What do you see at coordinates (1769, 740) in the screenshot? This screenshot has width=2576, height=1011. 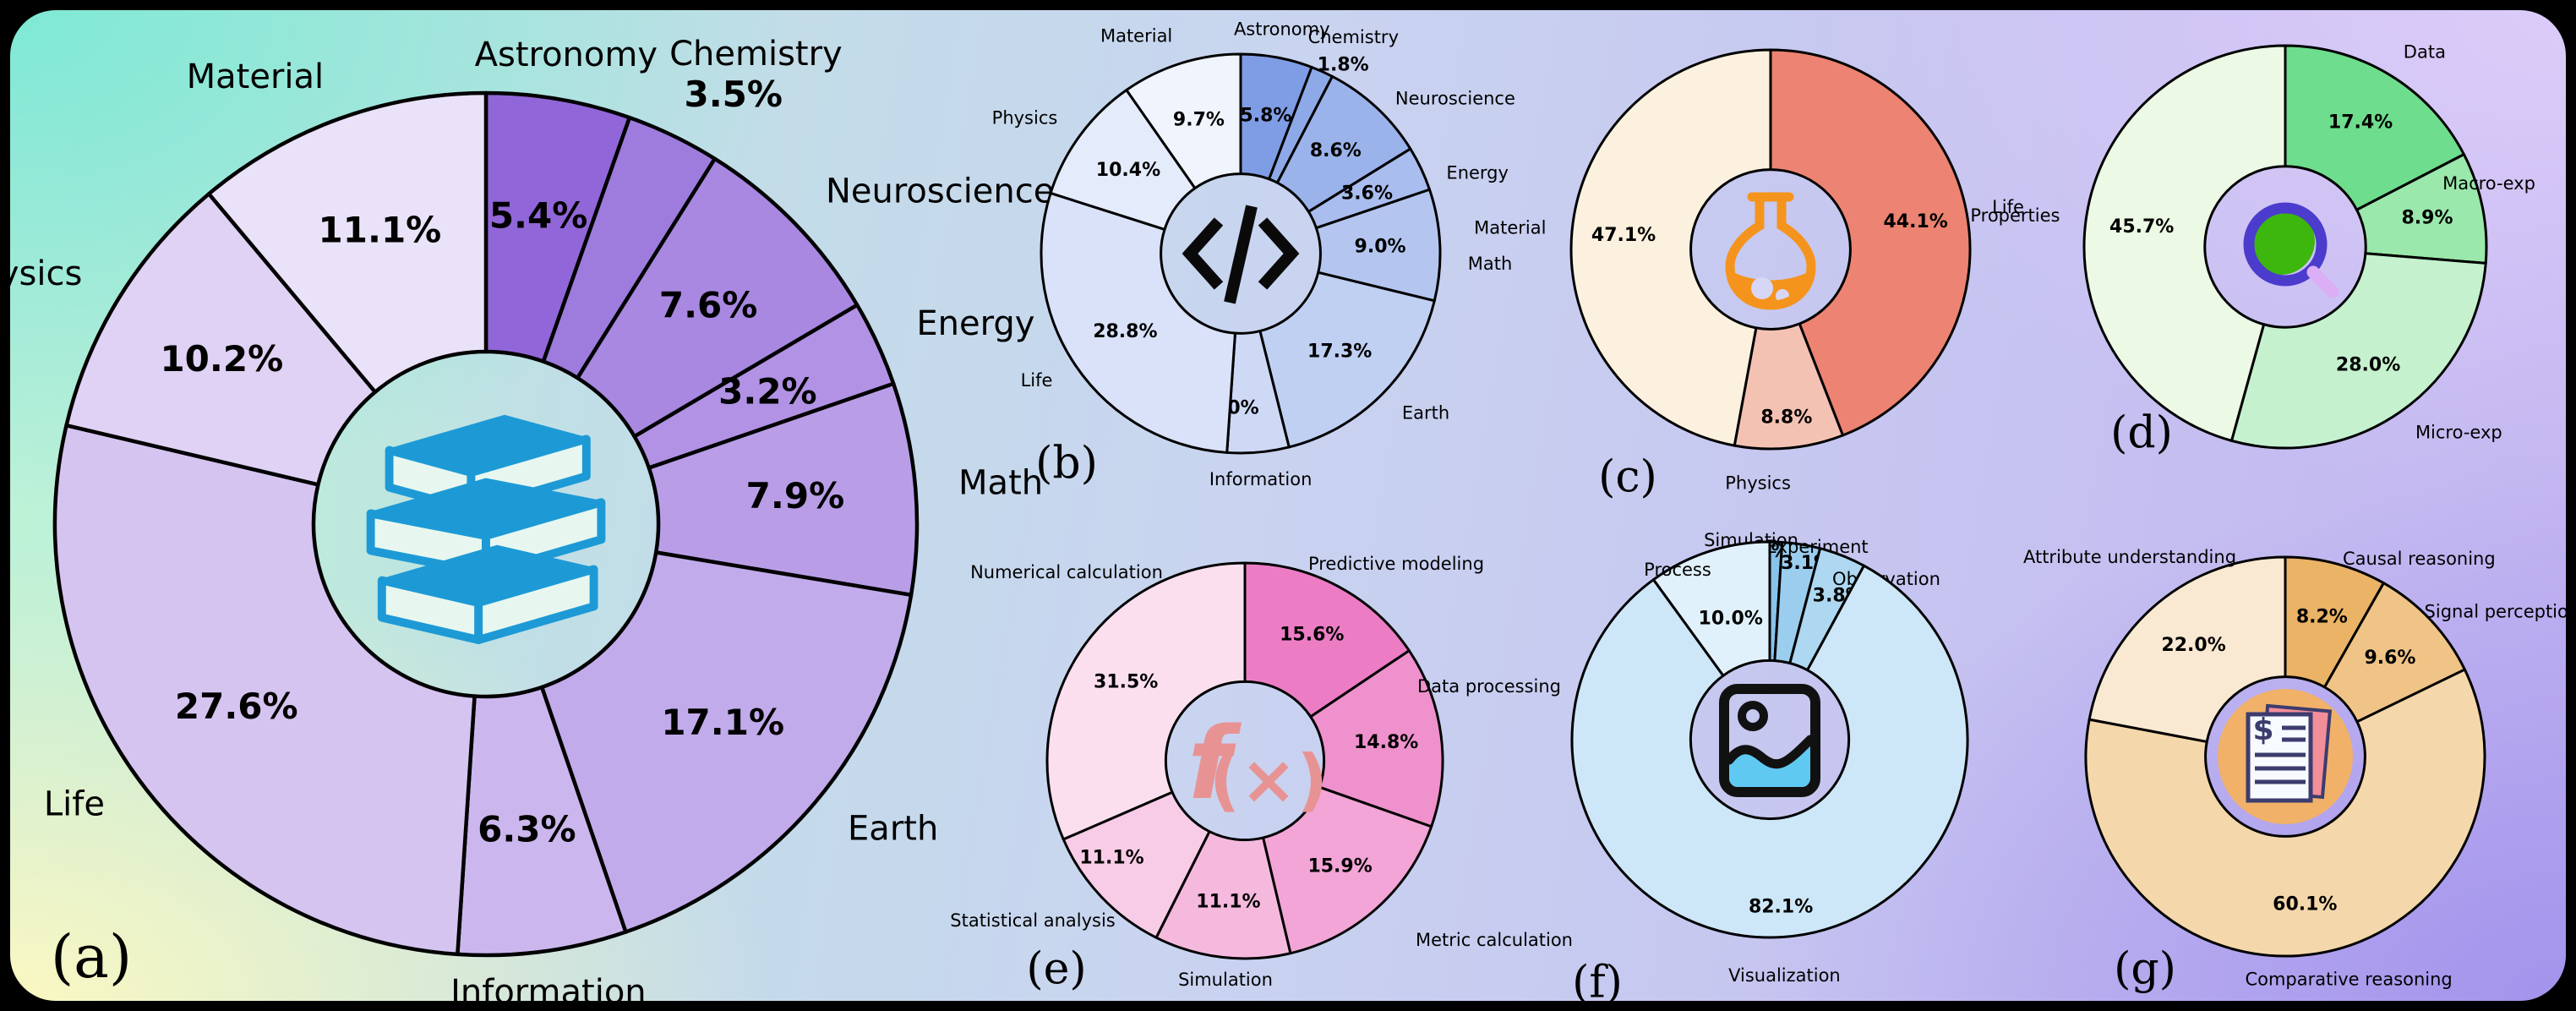 I see `image-icon` at bounding box center [1769, 740].